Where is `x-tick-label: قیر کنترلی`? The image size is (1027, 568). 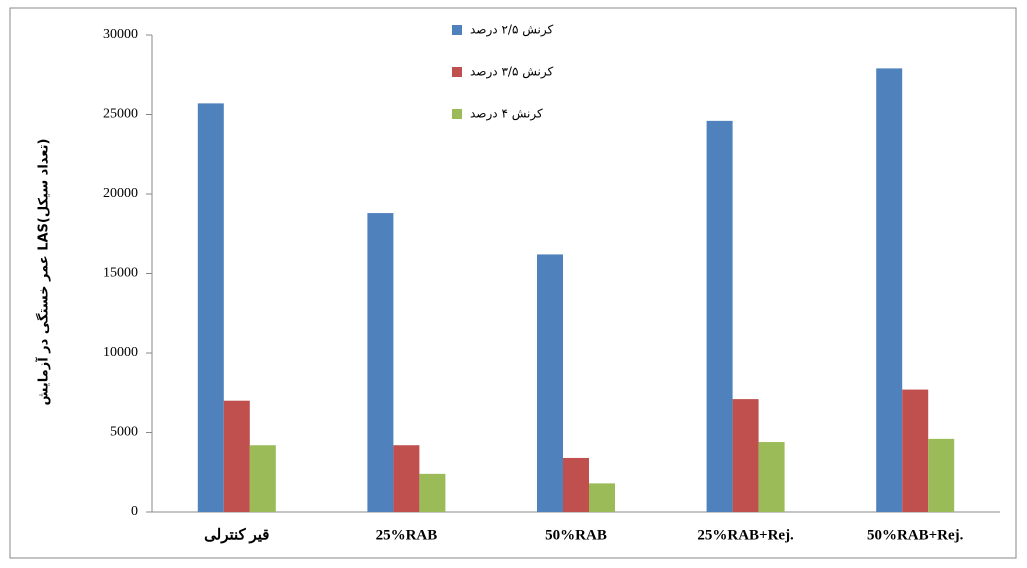
x-tick-label: قیر کنترلی is located at coordinates (236, 535).